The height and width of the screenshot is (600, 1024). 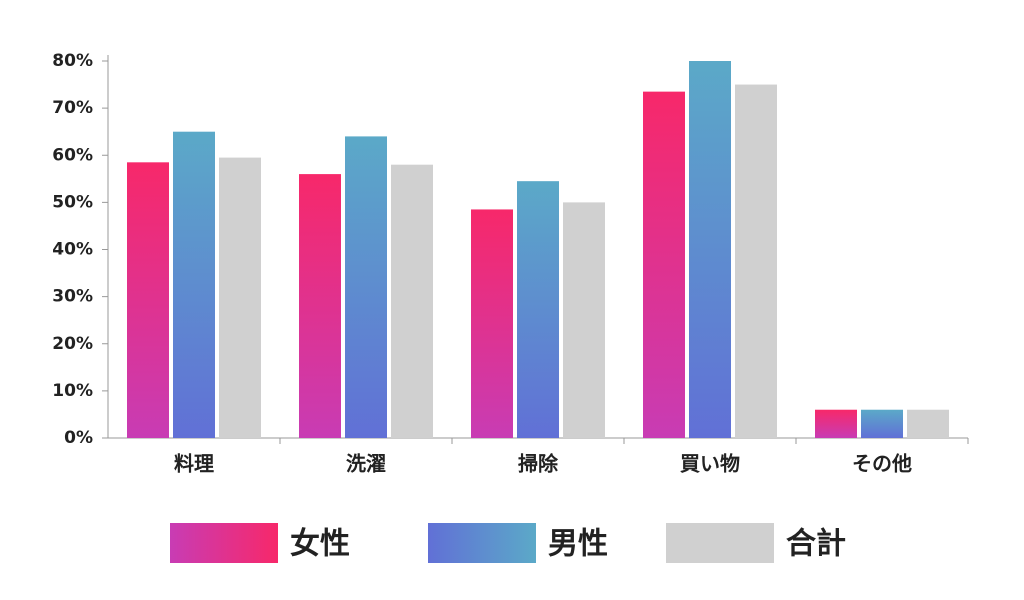 What do you see at coordinates (72, 202) in the screenshot?
I see `y-tick-label: 50%` at bounding box center [72, 202].